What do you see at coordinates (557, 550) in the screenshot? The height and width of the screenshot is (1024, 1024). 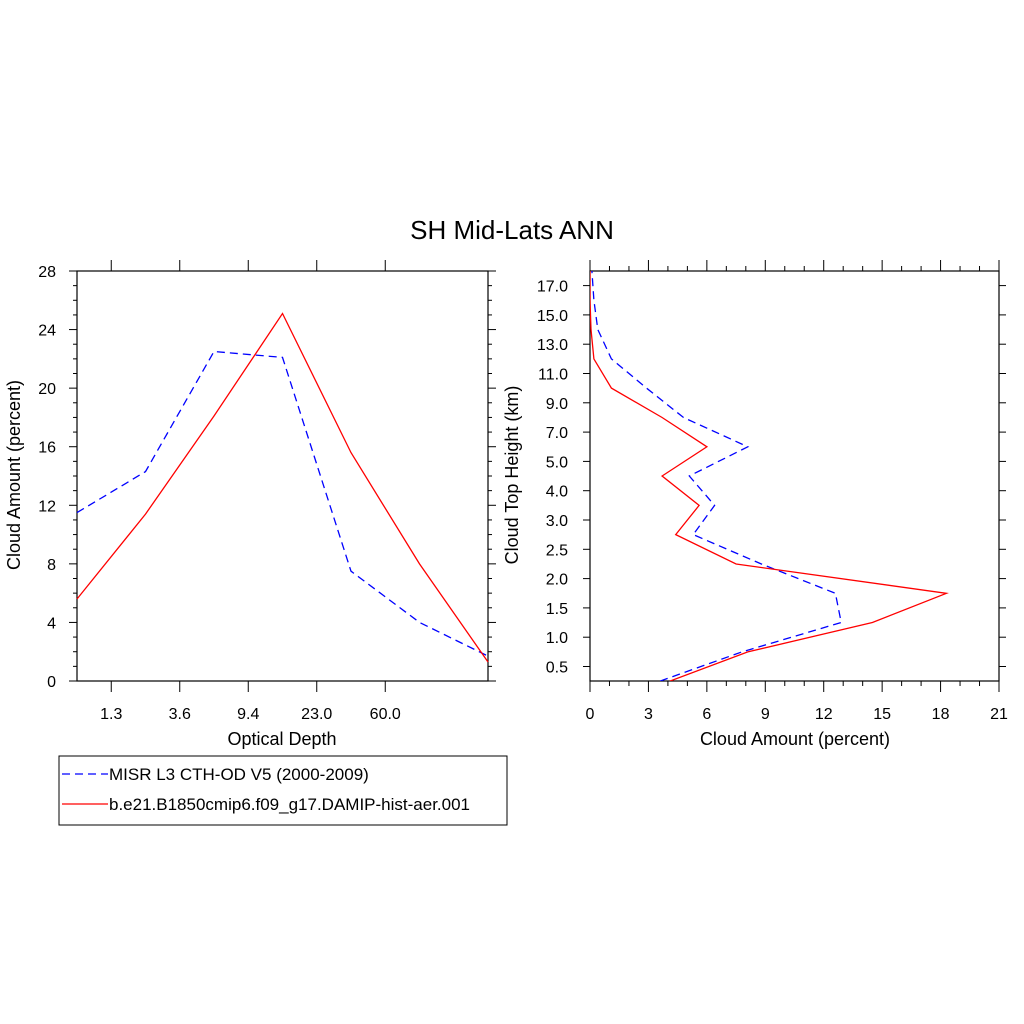 I see `right-y-tick-label: 2.5` at bounding box center [557, 550].